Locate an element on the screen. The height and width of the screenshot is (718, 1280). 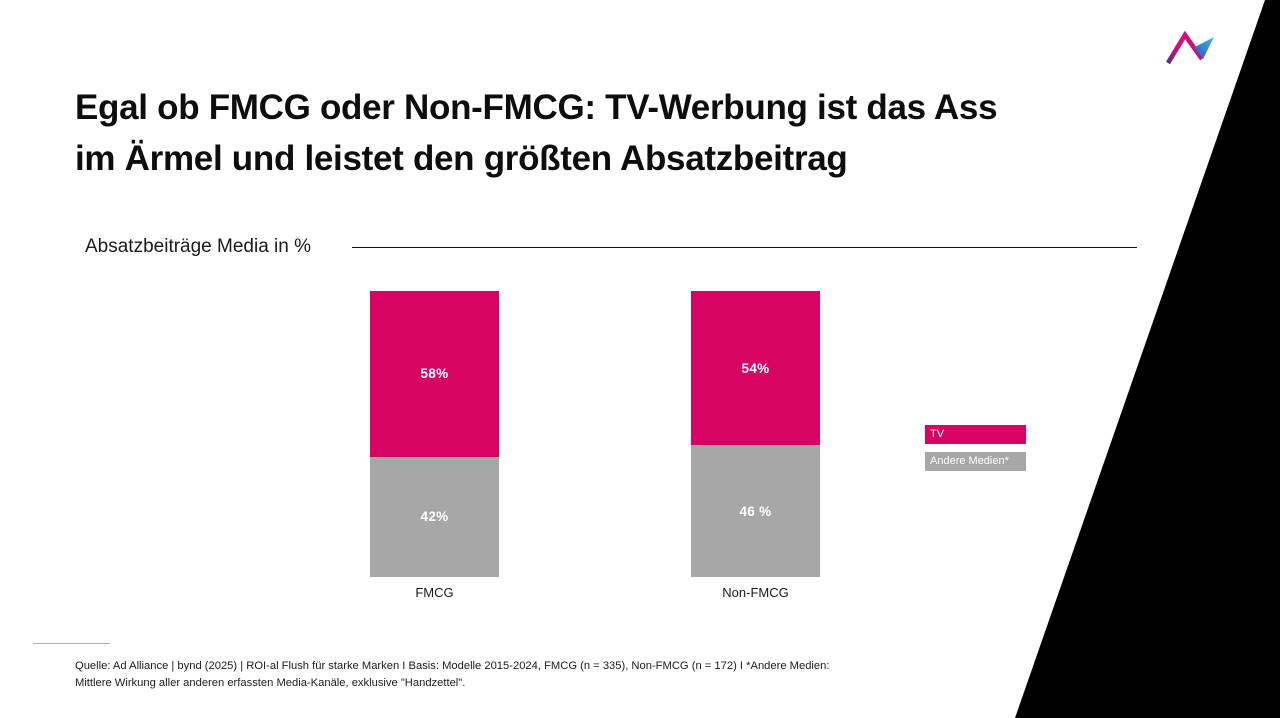
category-label-fmcg: FMCG is located at coordinates (434, 592).